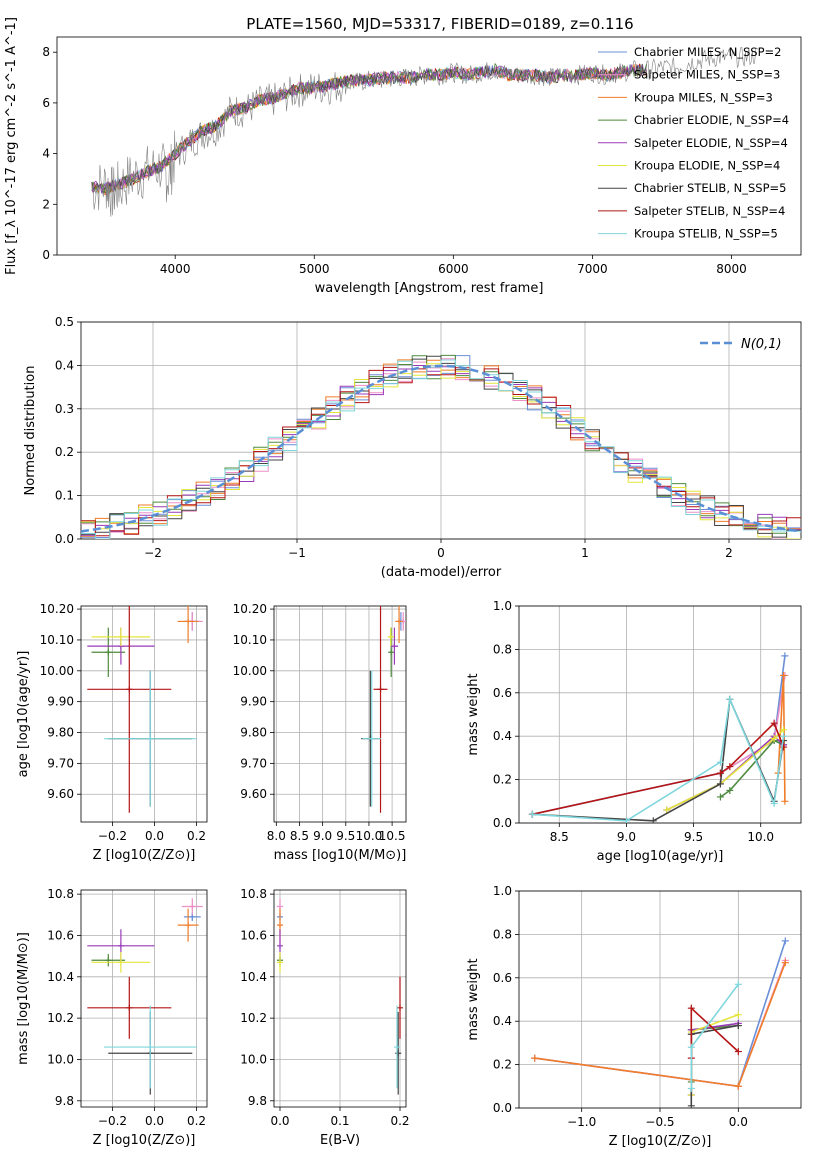 This screenshot has height=1170, width=819. Describe the element at coordinates (383, 709) in the screenshot. I see `age_vs_mass-points` at that location.